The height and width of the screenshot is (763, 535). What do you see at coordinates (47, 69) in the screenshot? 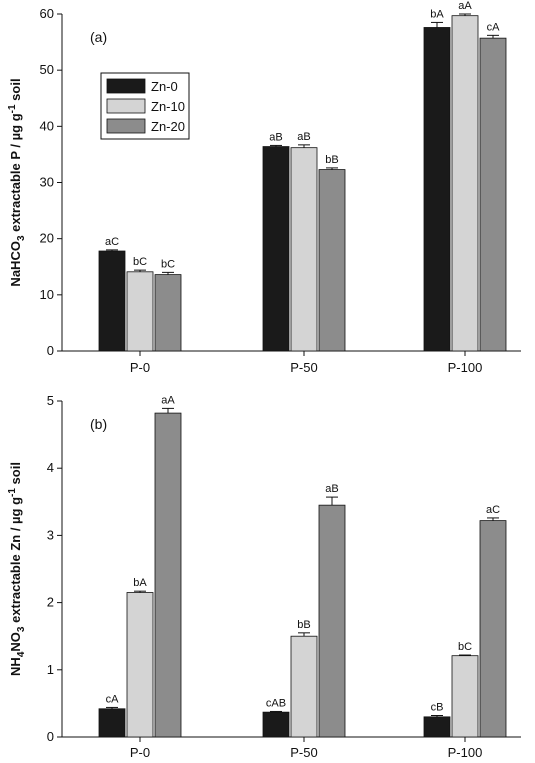
I see `y-tick-label: 50` at bounding box center [47, 69].